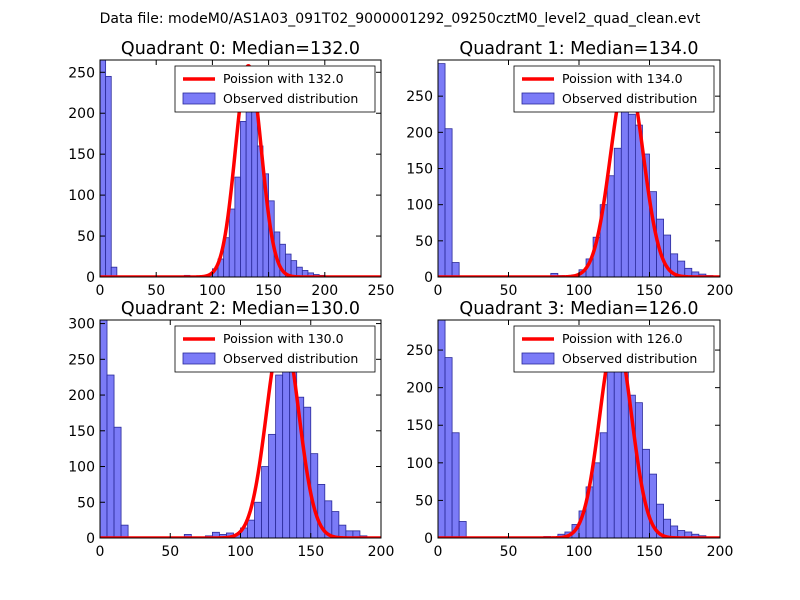 This screenshot has height=600, width=800. I want to click on panel-title: Quadrant 2: Median=130.0, so click(240, 309).